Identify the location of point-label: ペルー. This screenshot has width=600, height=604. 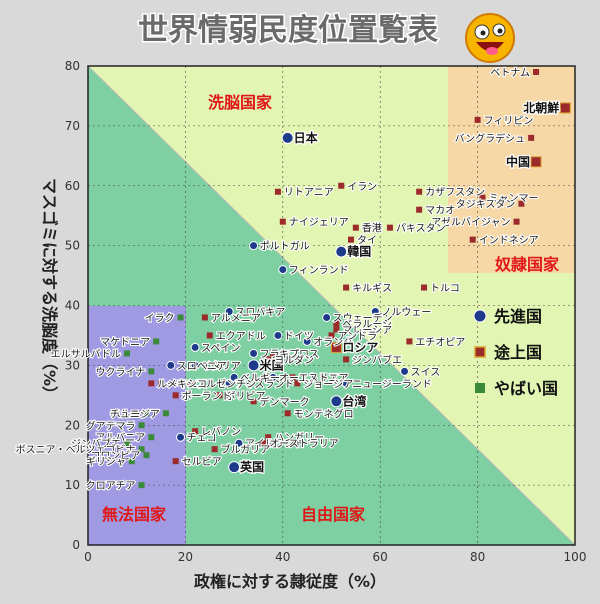
(125, 414).